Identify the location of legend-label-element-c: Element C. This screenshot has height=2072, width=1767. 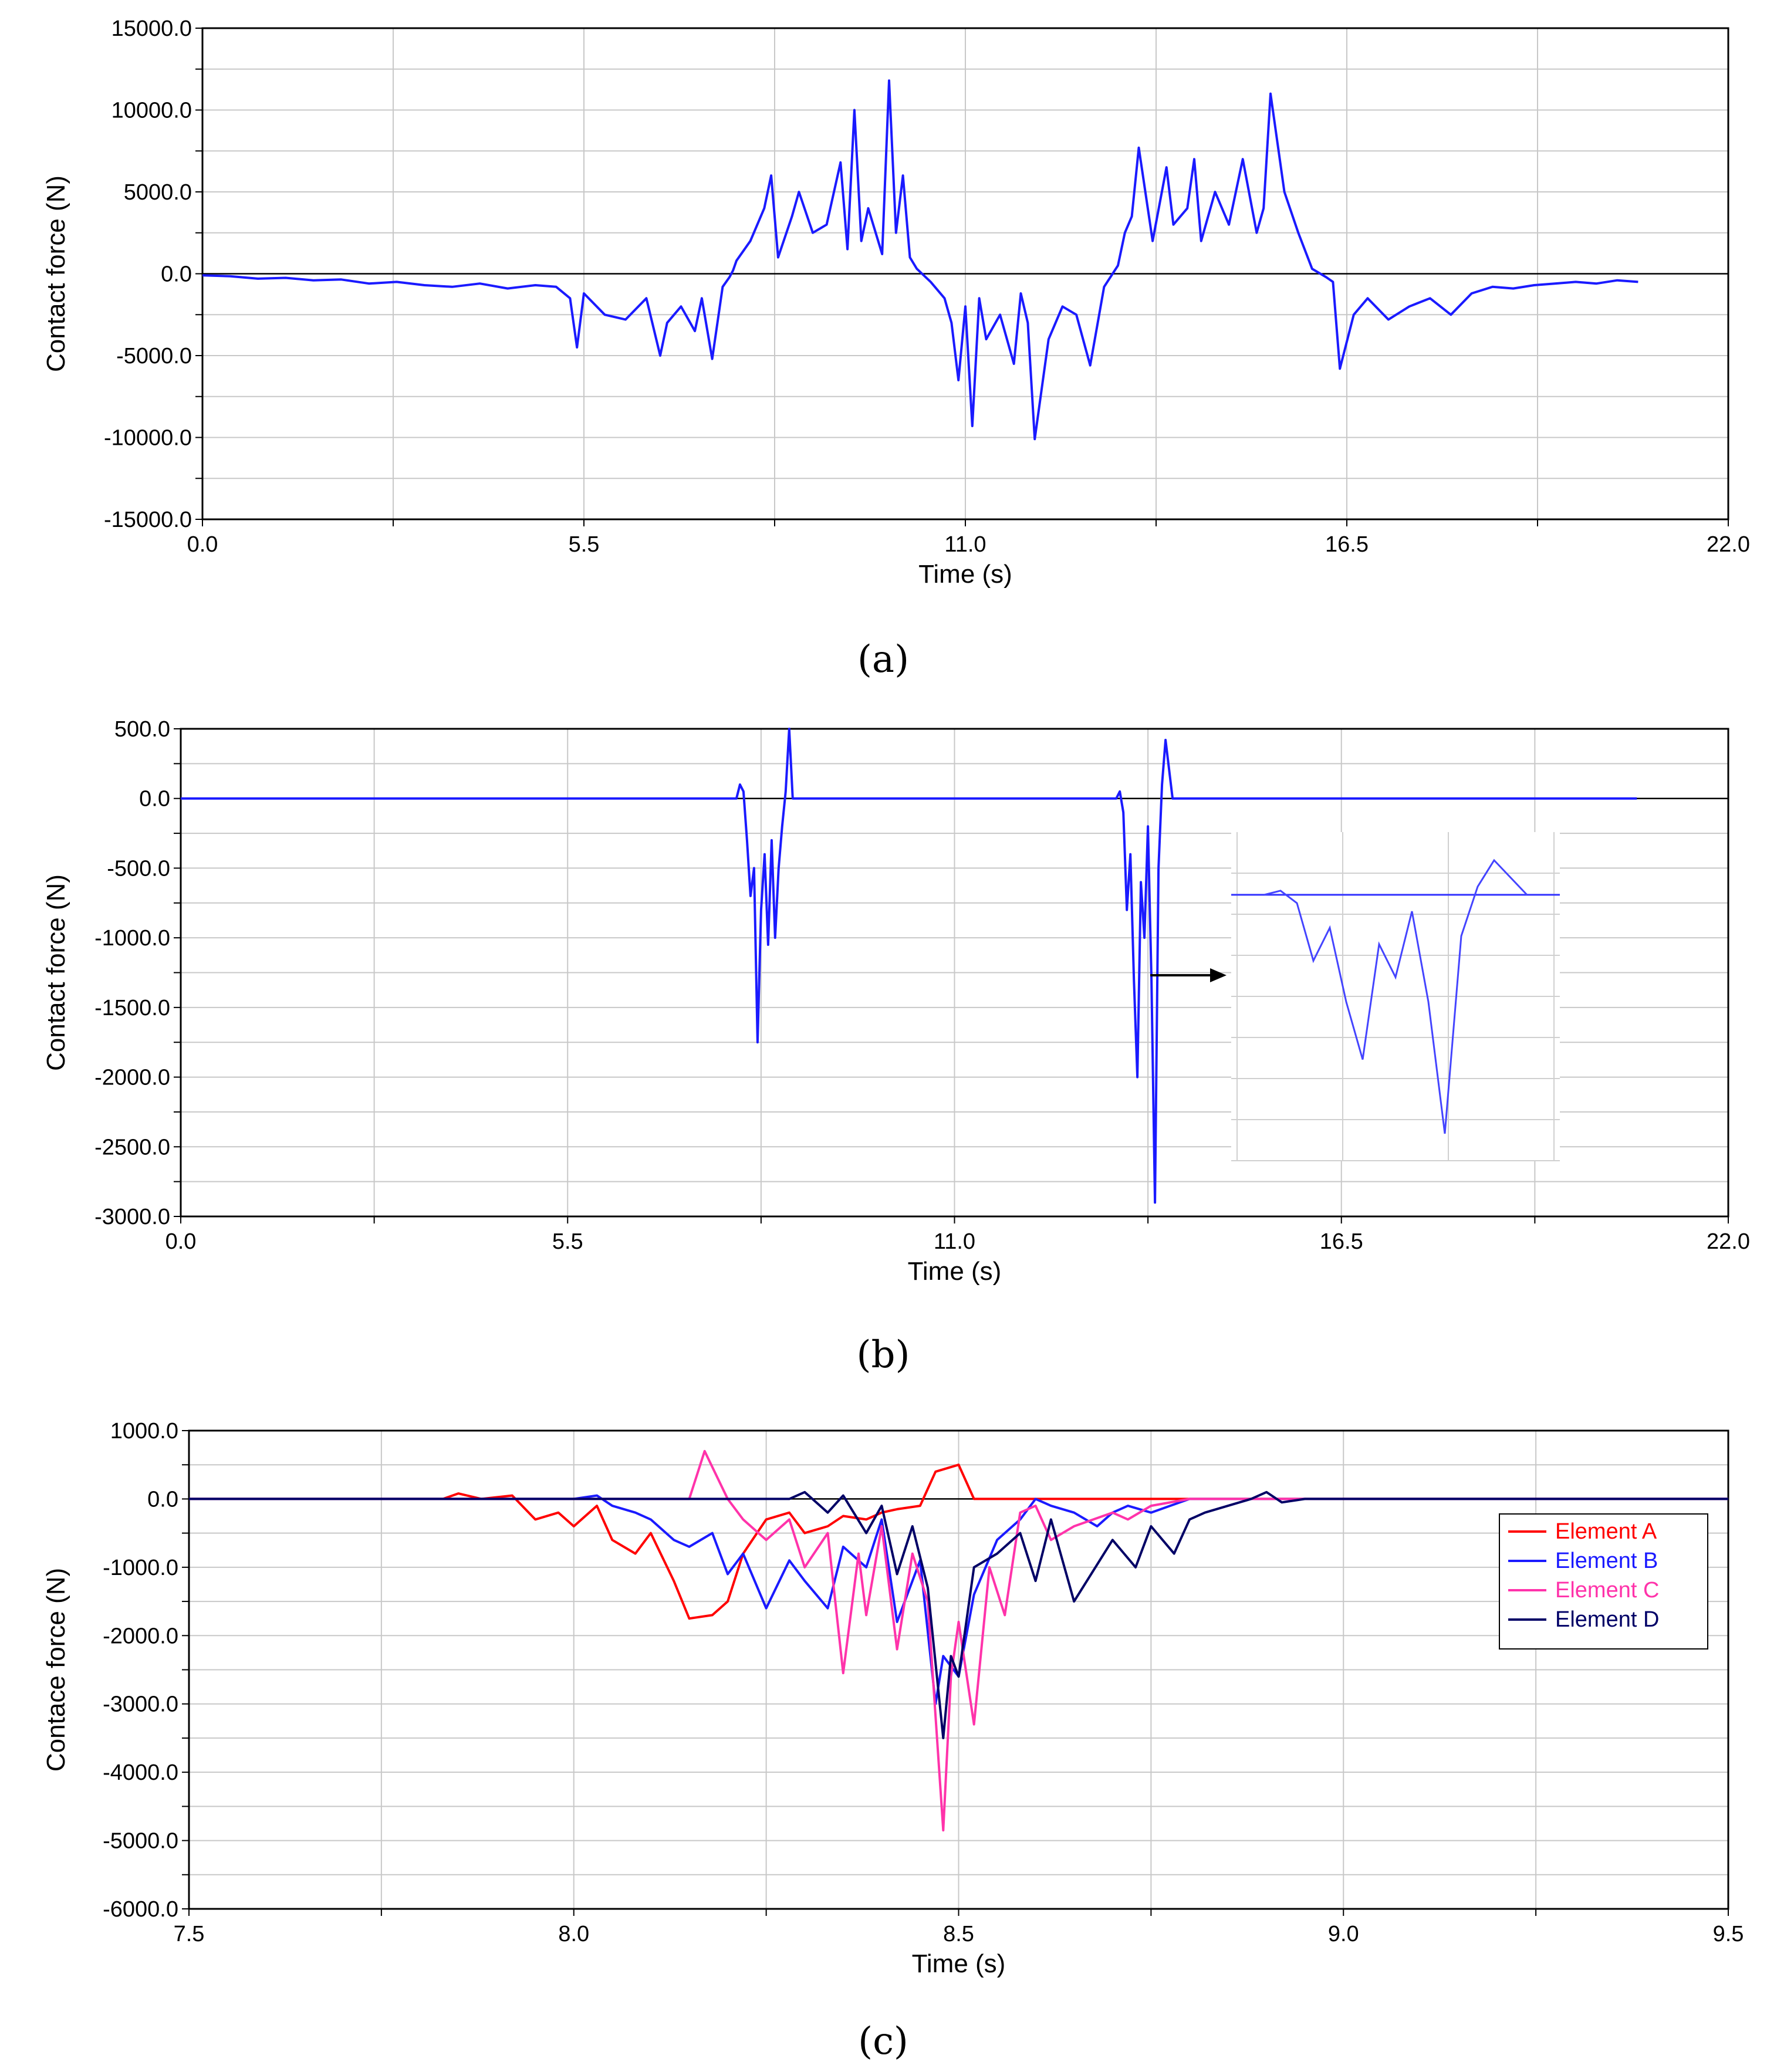
(1607, 1590).